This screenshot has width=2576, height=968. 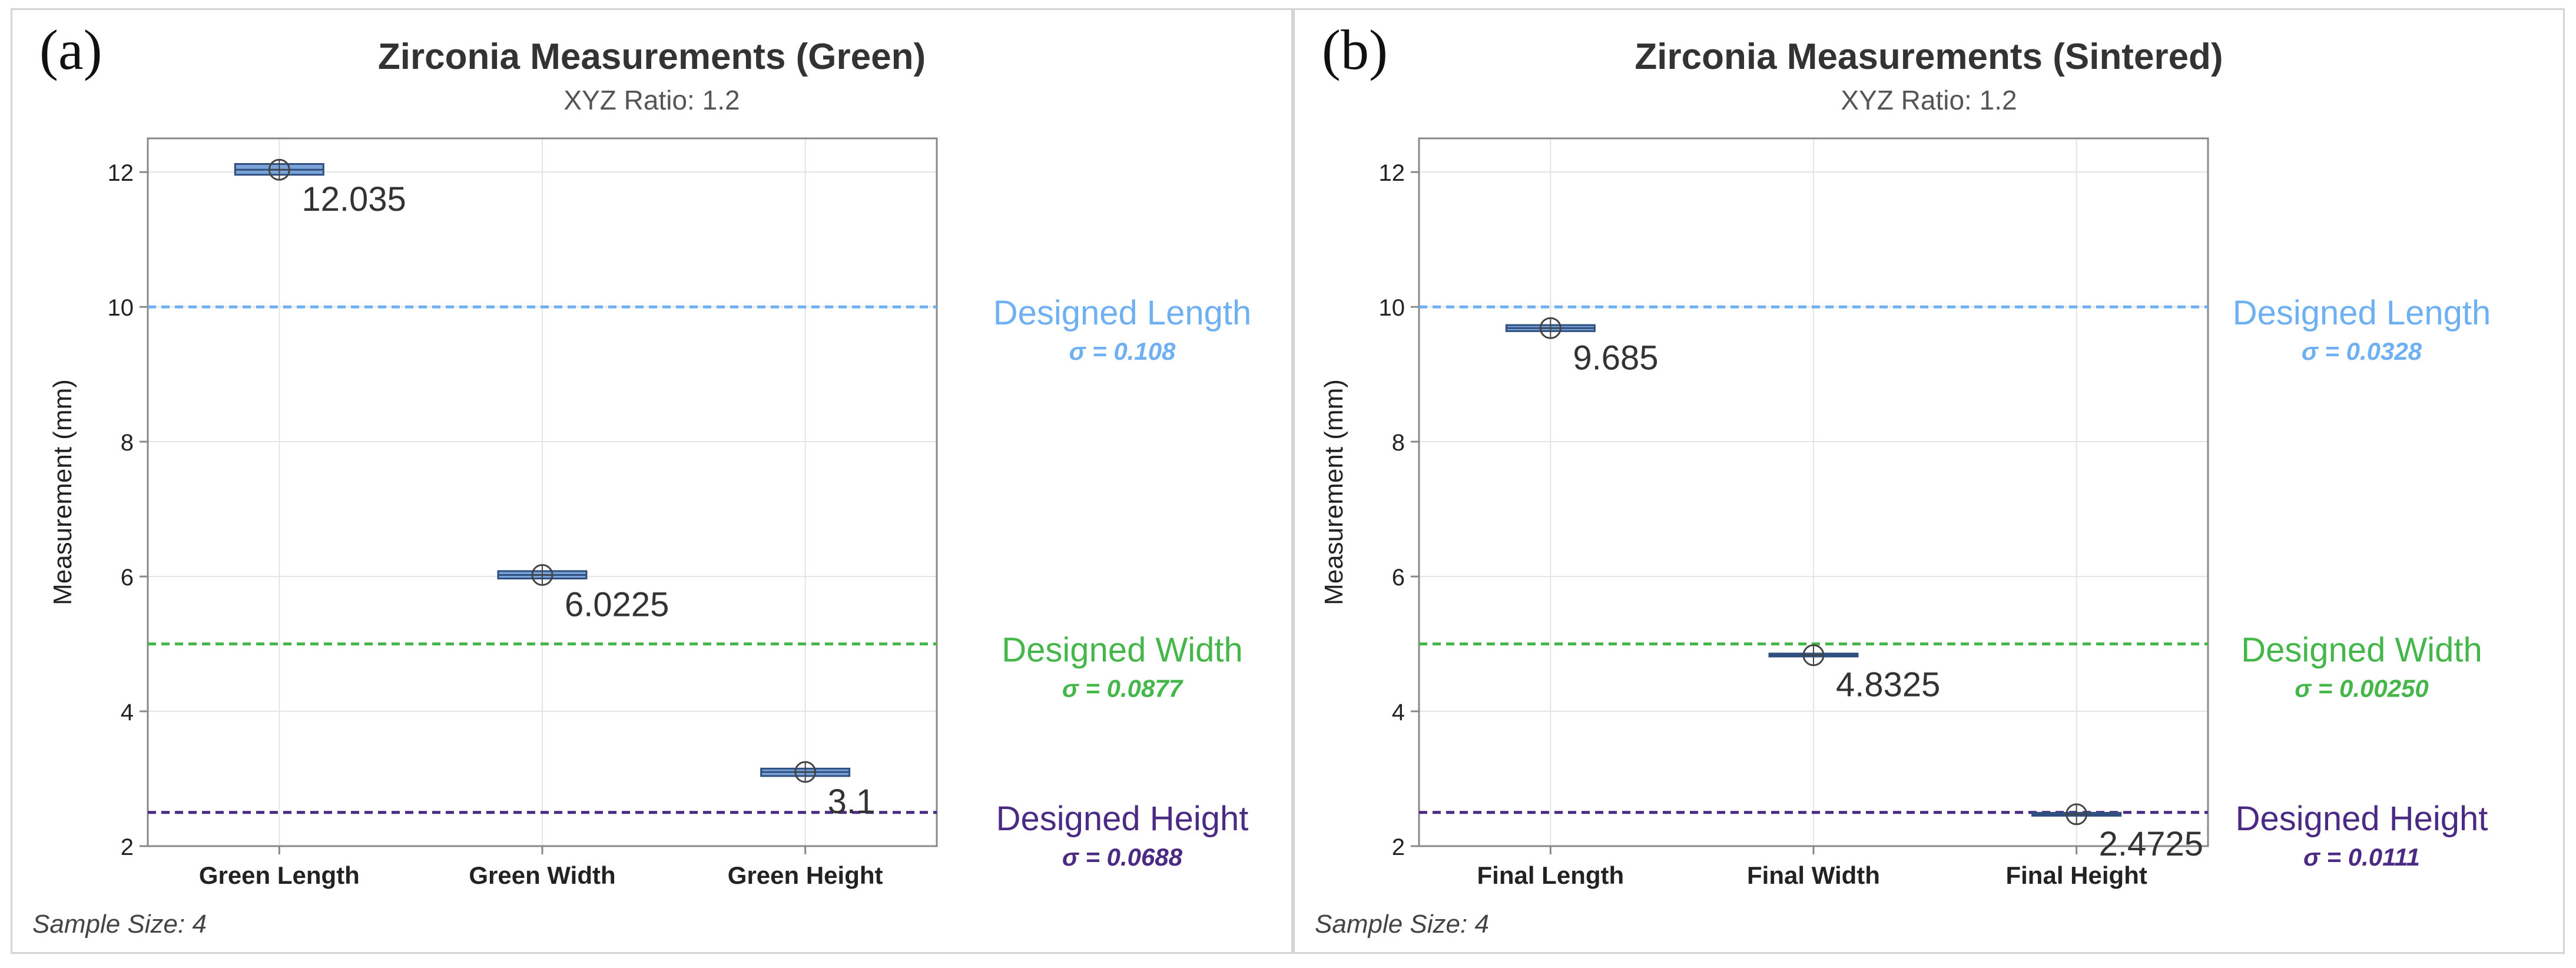 What do you see at coordinates (1888, 685) in the screenshot?
I see `value-label: 4.8325` at bounding box center [1888, 685].